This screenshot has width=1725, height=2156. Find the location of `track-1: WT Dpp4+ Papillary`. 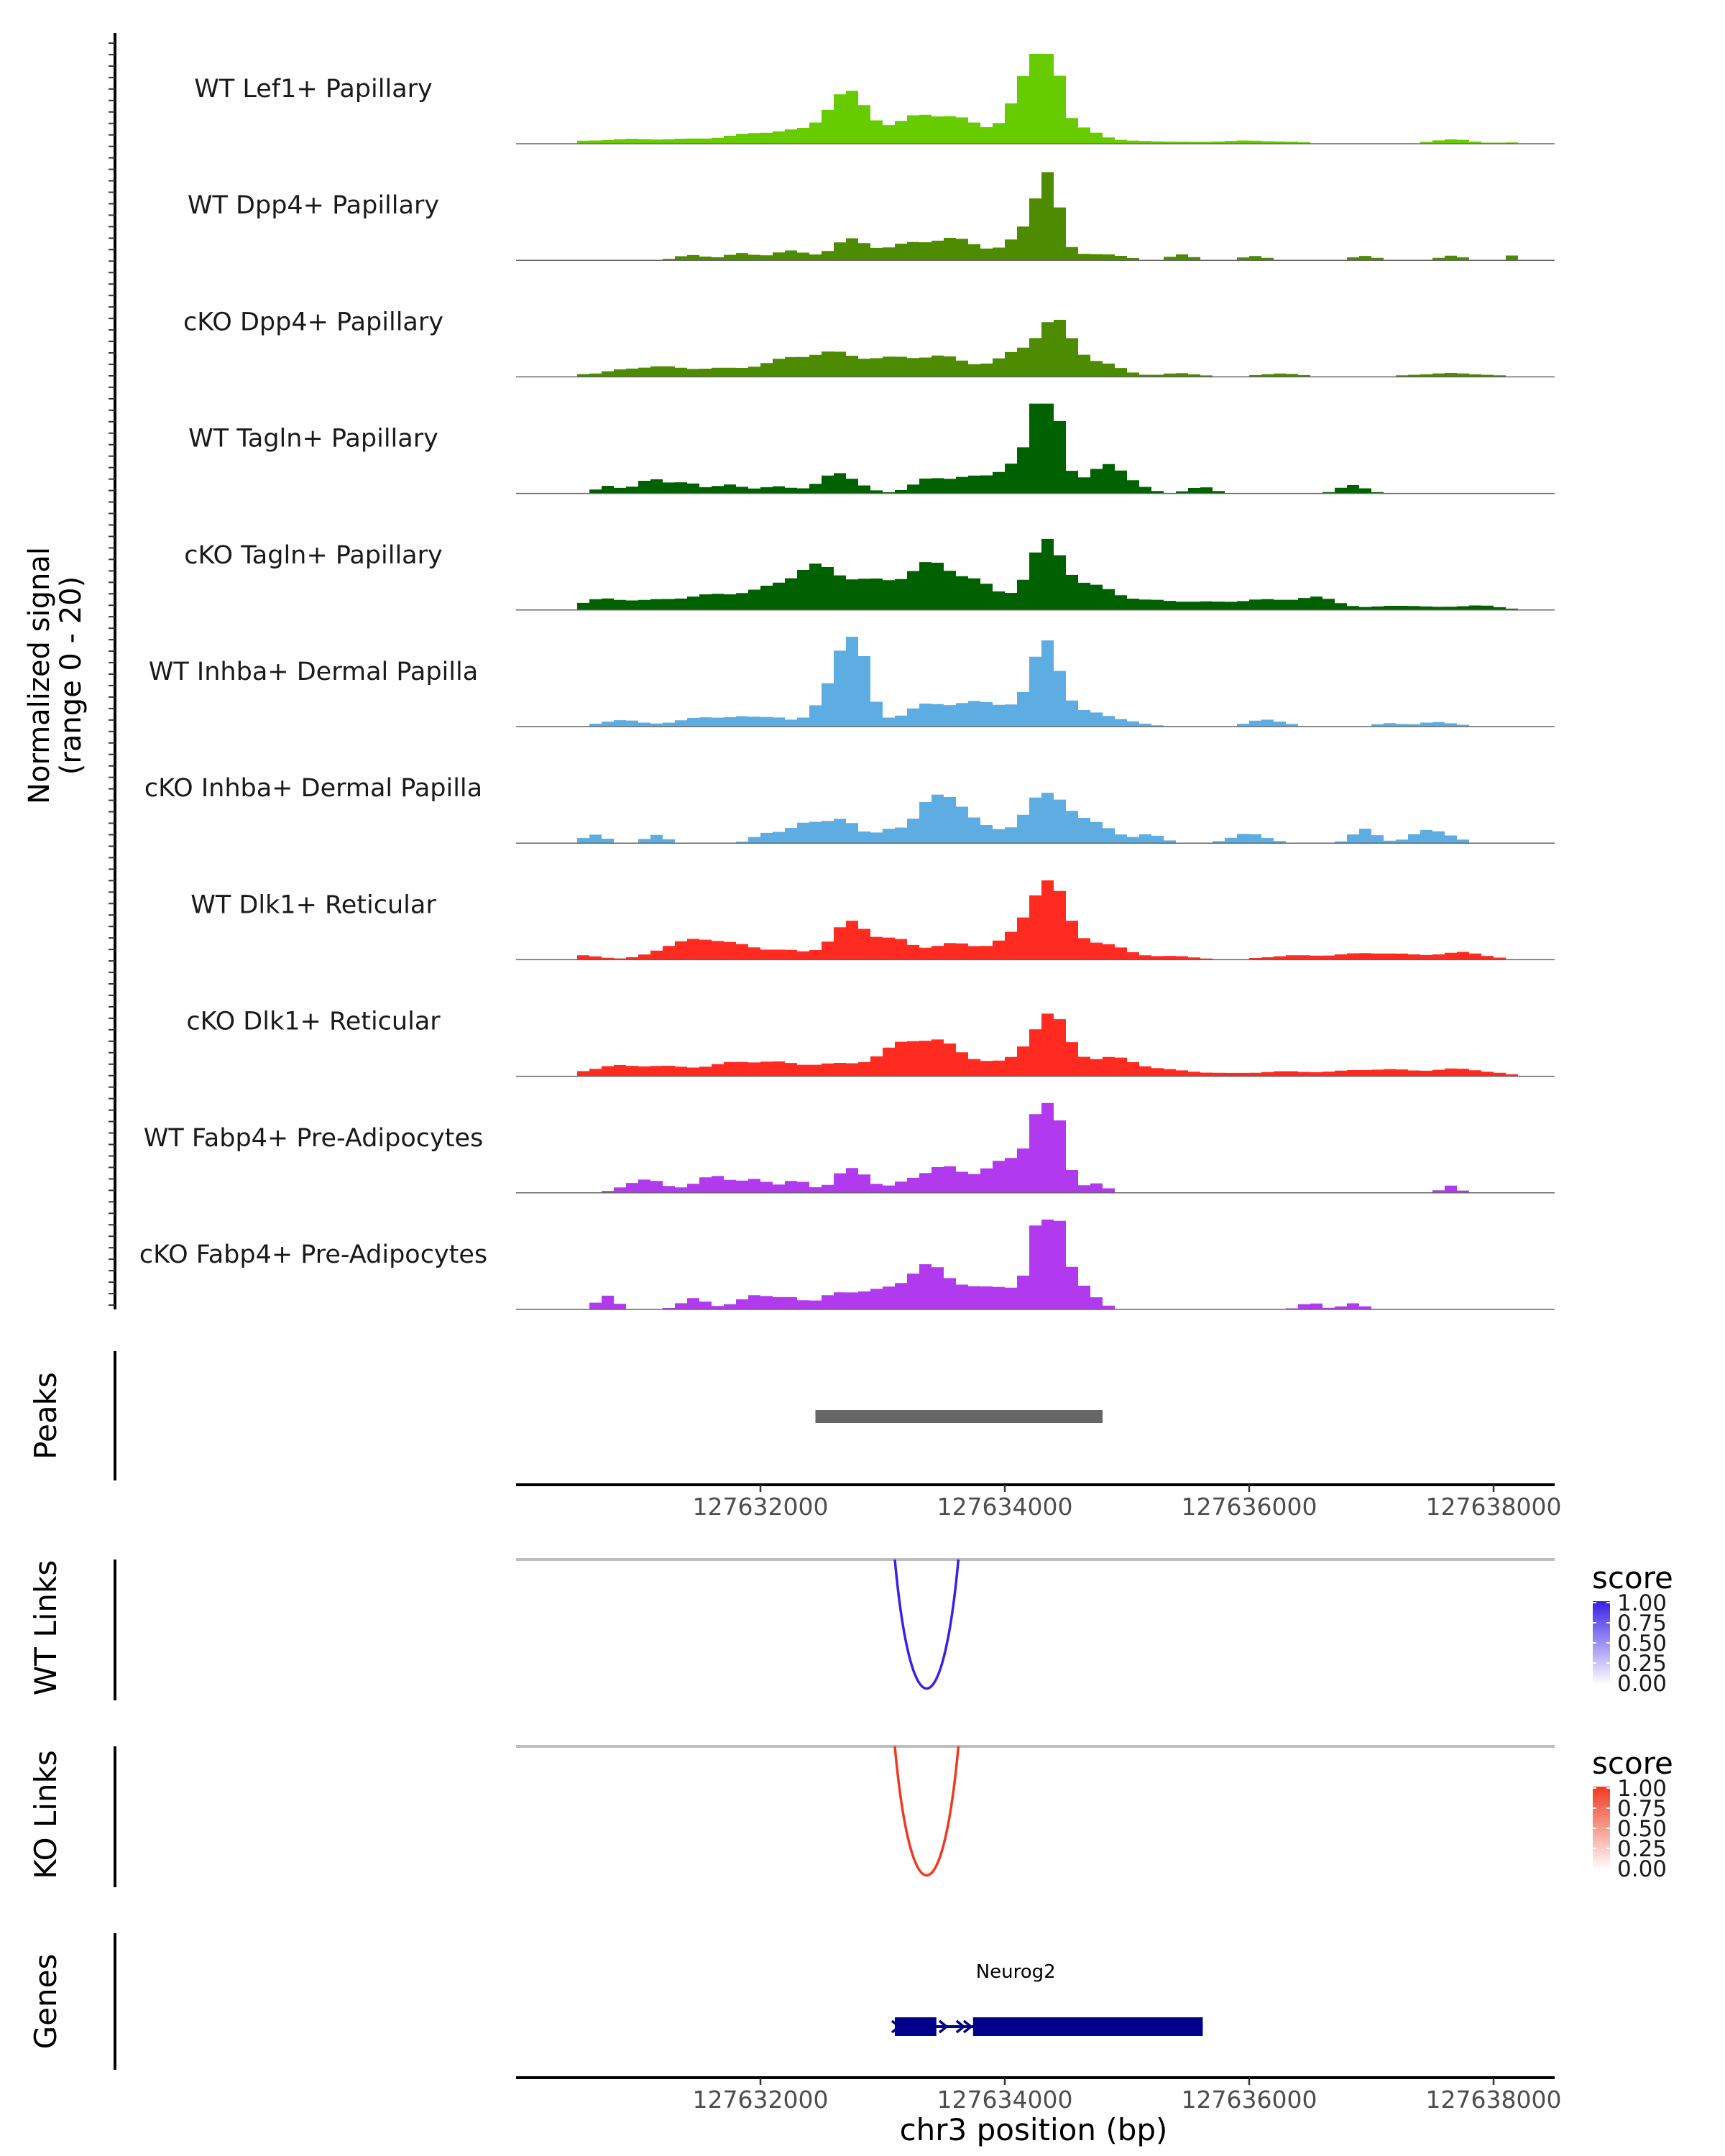

track-1: WT Dpp4+ Papillary is located at coordinates (871, 216).